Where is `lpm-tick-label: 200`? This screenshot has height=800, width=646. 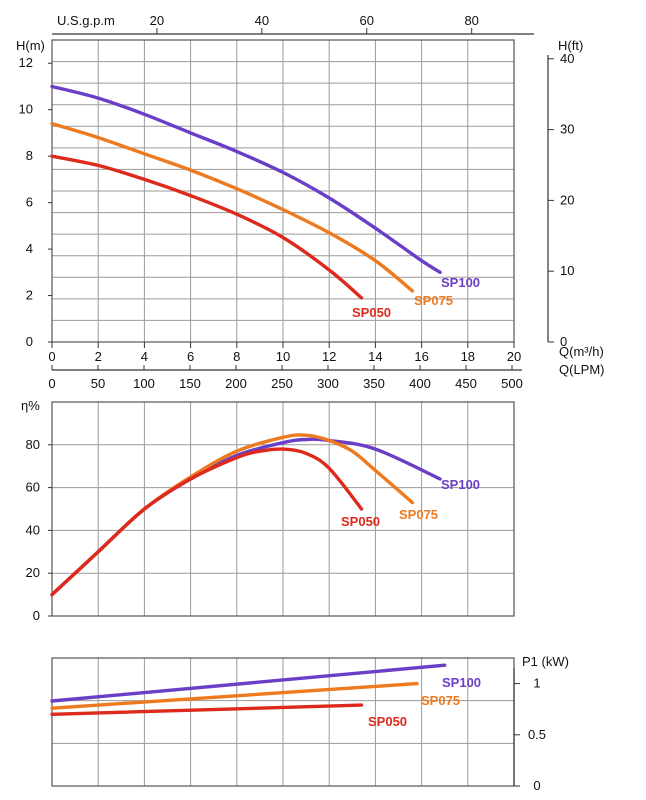
lpm-tick-label: 200 is located at coordinates (236, 383).